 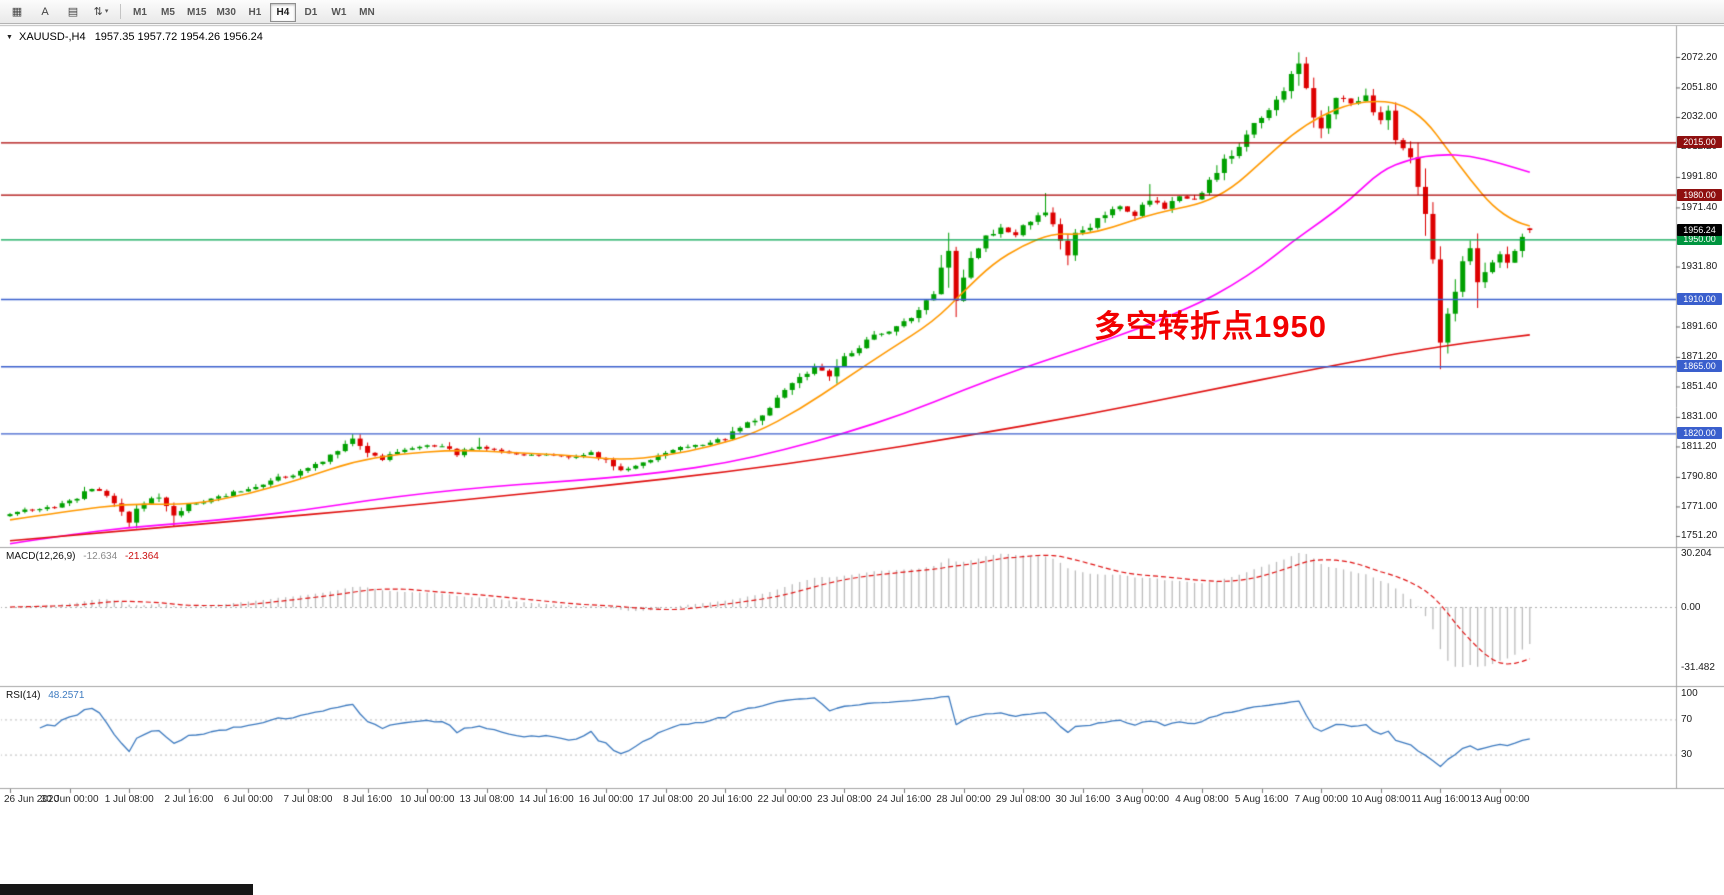 I want to click on time-axis-label: 22 Jul 00:00, so click(x=785, y=799).